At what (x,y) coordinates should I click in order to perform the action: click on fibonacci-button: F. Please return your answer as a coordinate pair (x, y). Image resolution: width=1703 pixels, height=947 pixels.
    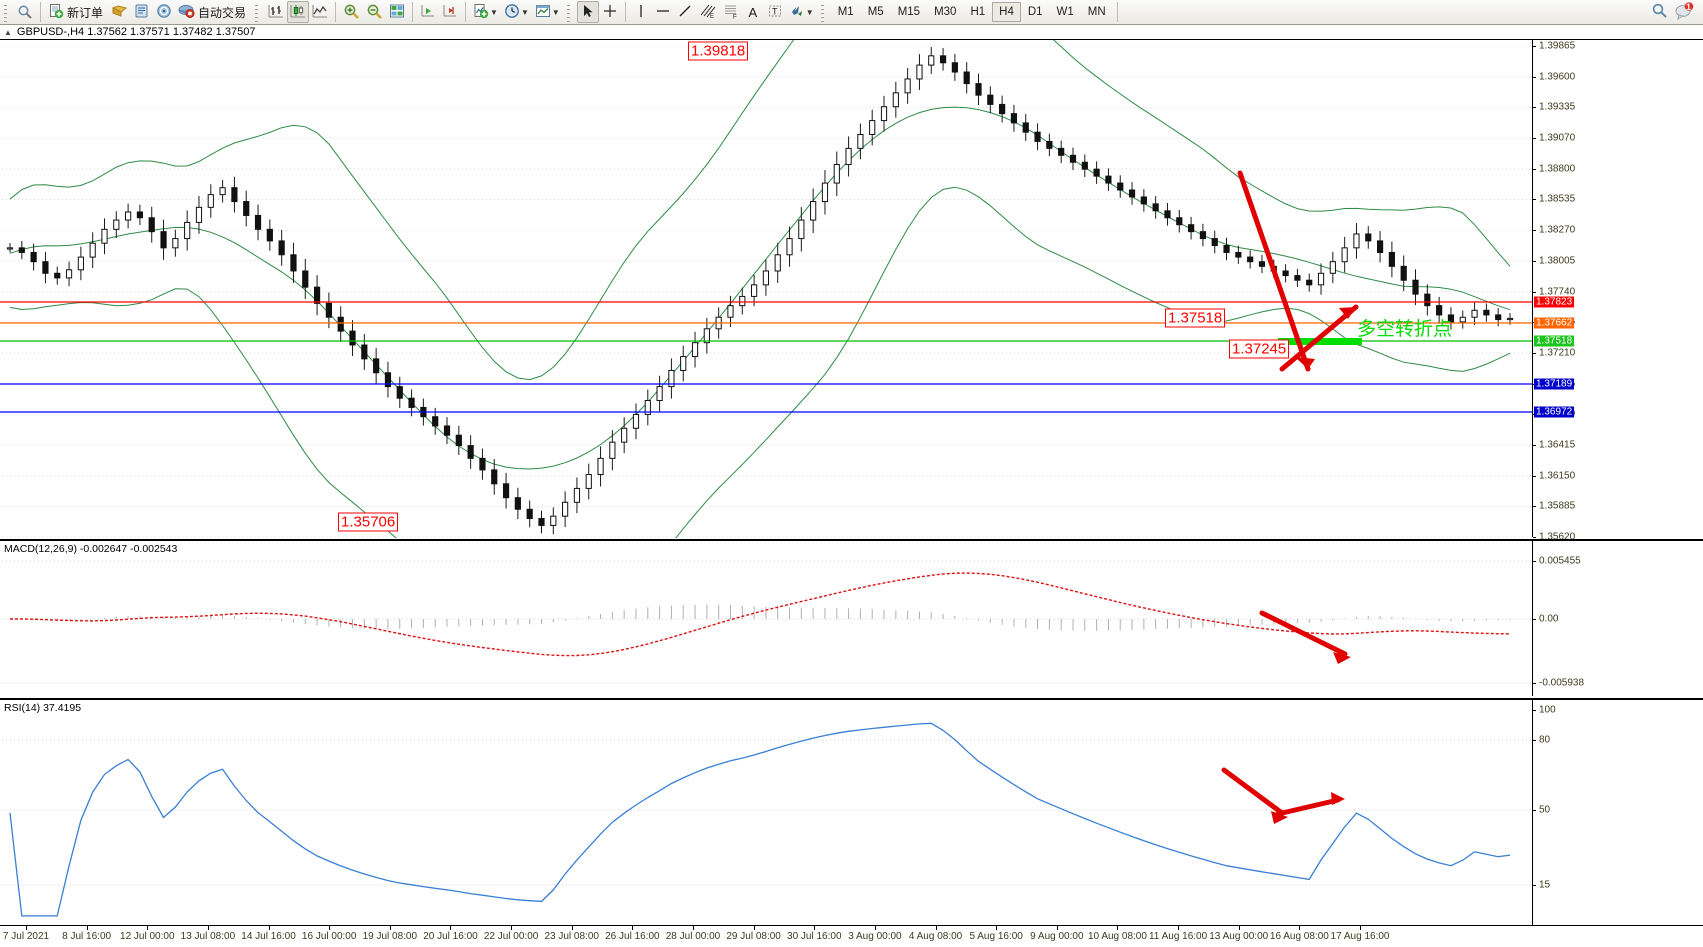
    Looking at the image, I should click on (731, 12).